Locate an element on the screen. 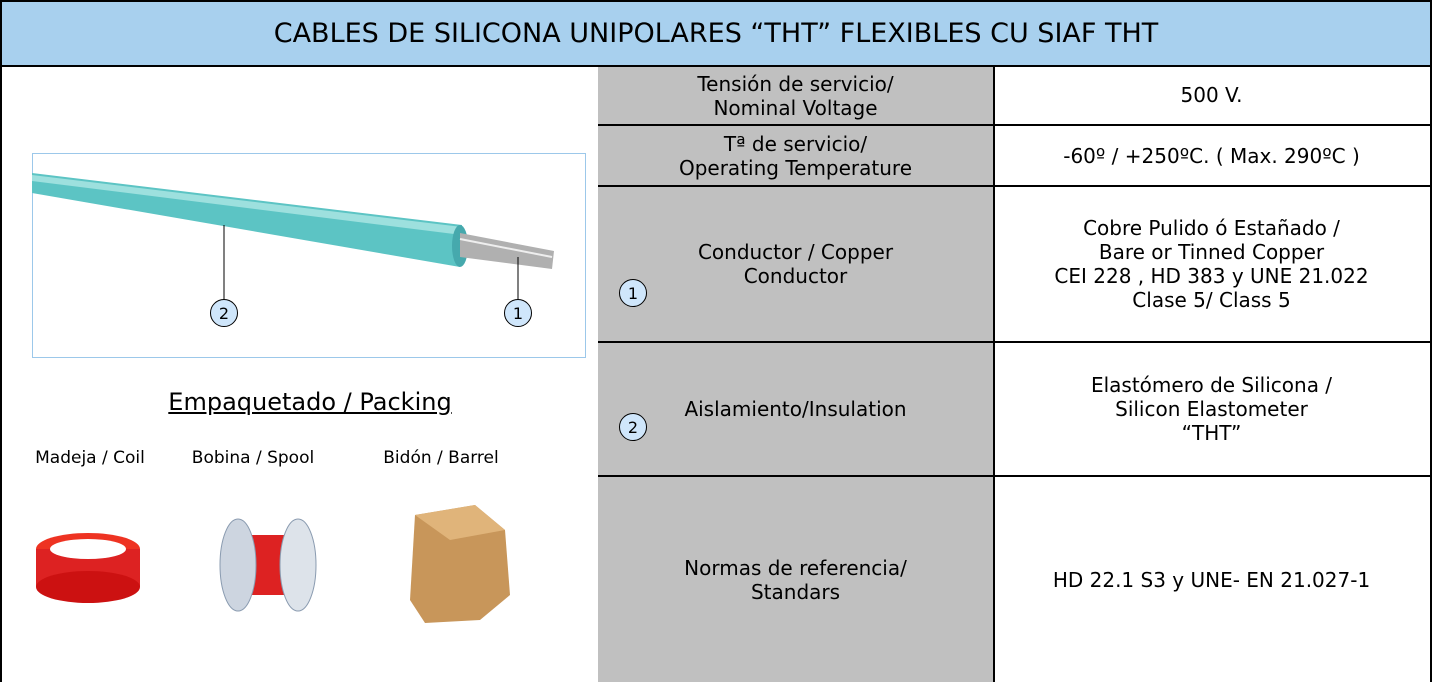 This screenshot has width=1432, height=682. label-line: Operating Temperature is located at coordinates (795, 167).